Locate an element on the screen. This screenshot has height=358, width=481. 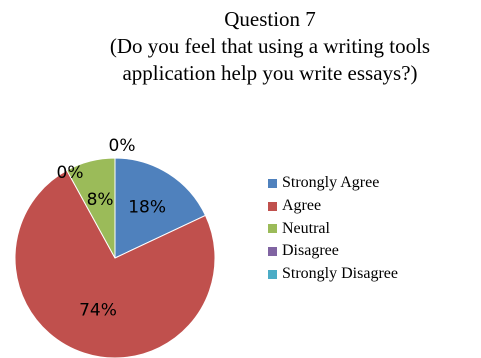
legend-item-strongly-agree: Strongly Agree is located at coordinates (333, 183).